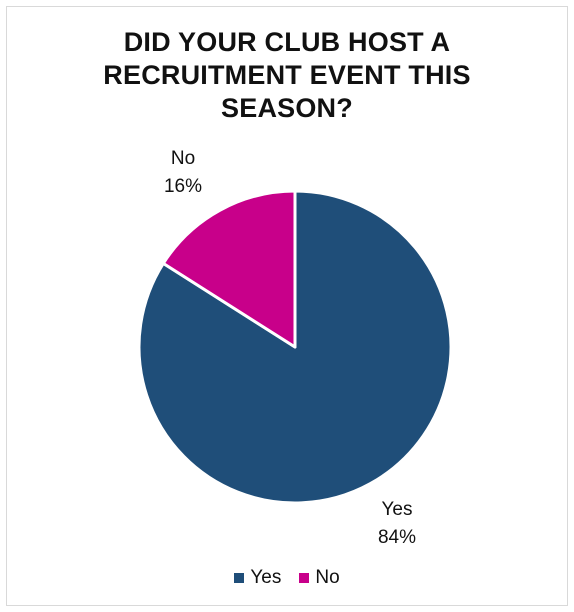  Describe the element at coordinates (239, 578) in the screenshot. I see `legend-swatch-yes` at that location.